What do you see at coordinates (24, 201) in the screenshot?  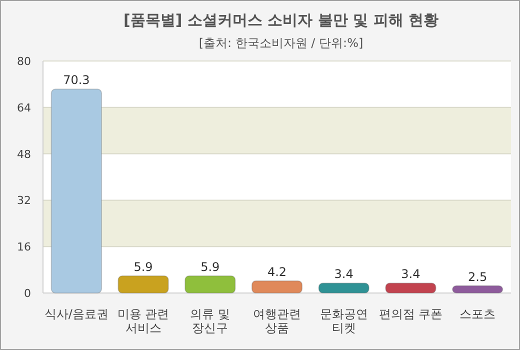 I see `y-tick-label: 32` at bounding box center [24, 201].